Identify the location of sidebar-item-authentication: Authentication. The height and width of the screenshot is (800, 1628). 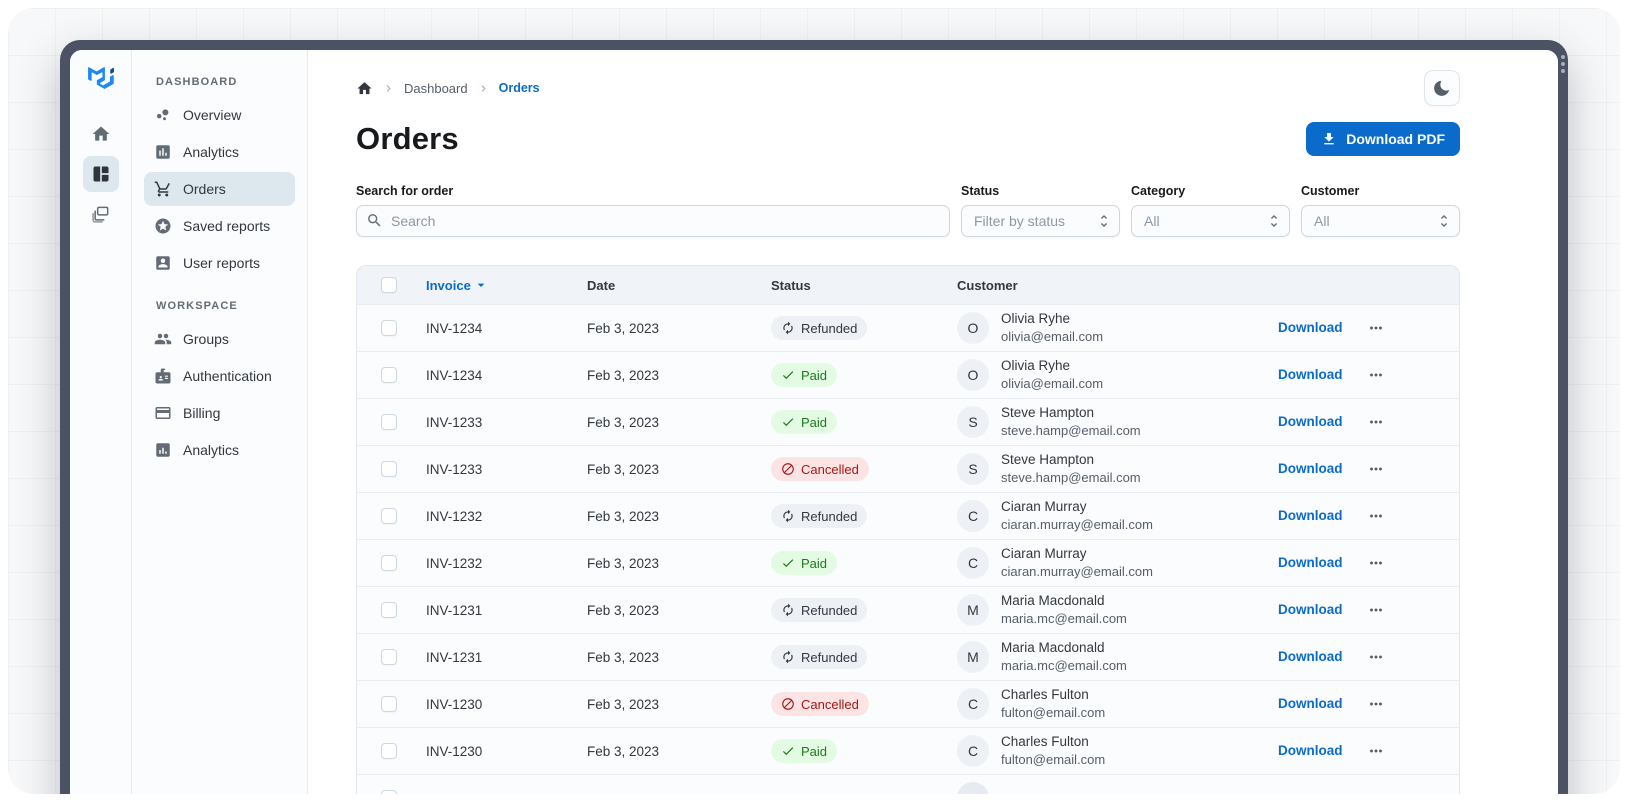
(219, 376).